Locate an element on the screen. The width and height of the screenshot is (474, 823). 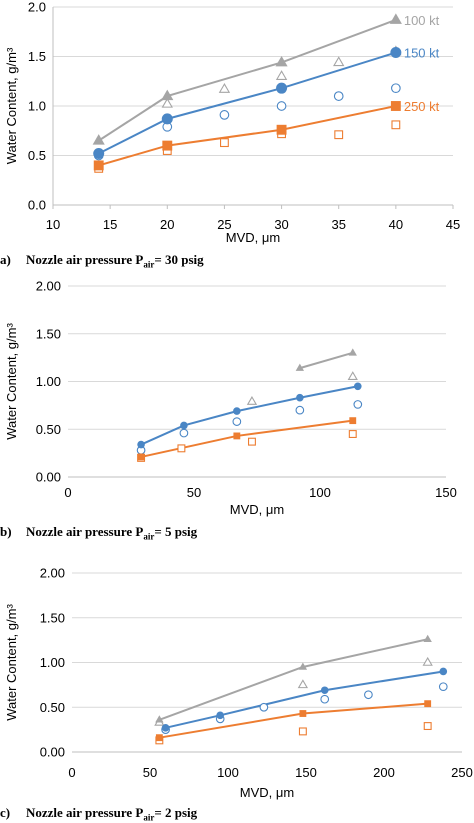
chart-a-series-blue-line is located at coordinates (247, 103).